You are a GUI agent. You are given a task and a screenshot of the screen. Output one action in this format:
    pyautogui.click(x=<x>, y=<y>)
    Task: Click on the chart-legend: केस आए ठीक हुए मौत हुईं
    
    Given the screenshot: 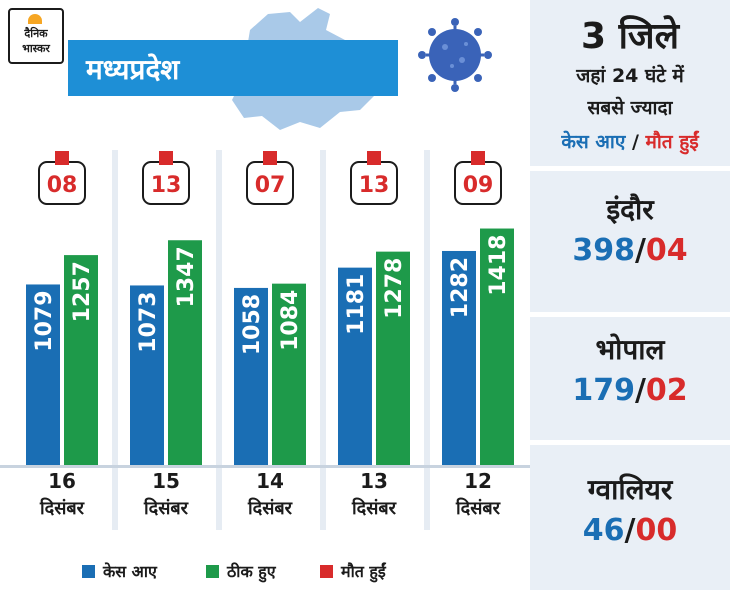 What is the action you would take?
    pyautogui.click(x=265, y=571)
    